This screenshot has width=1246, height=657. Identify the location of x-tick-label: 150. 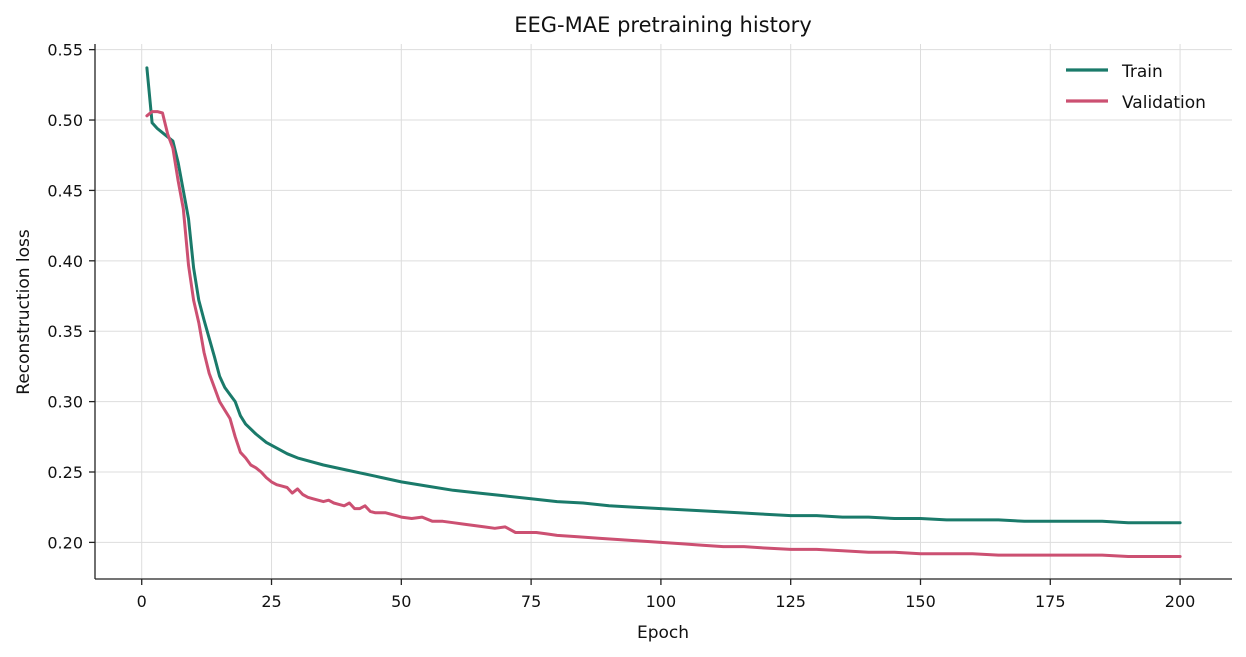
(920, 601).